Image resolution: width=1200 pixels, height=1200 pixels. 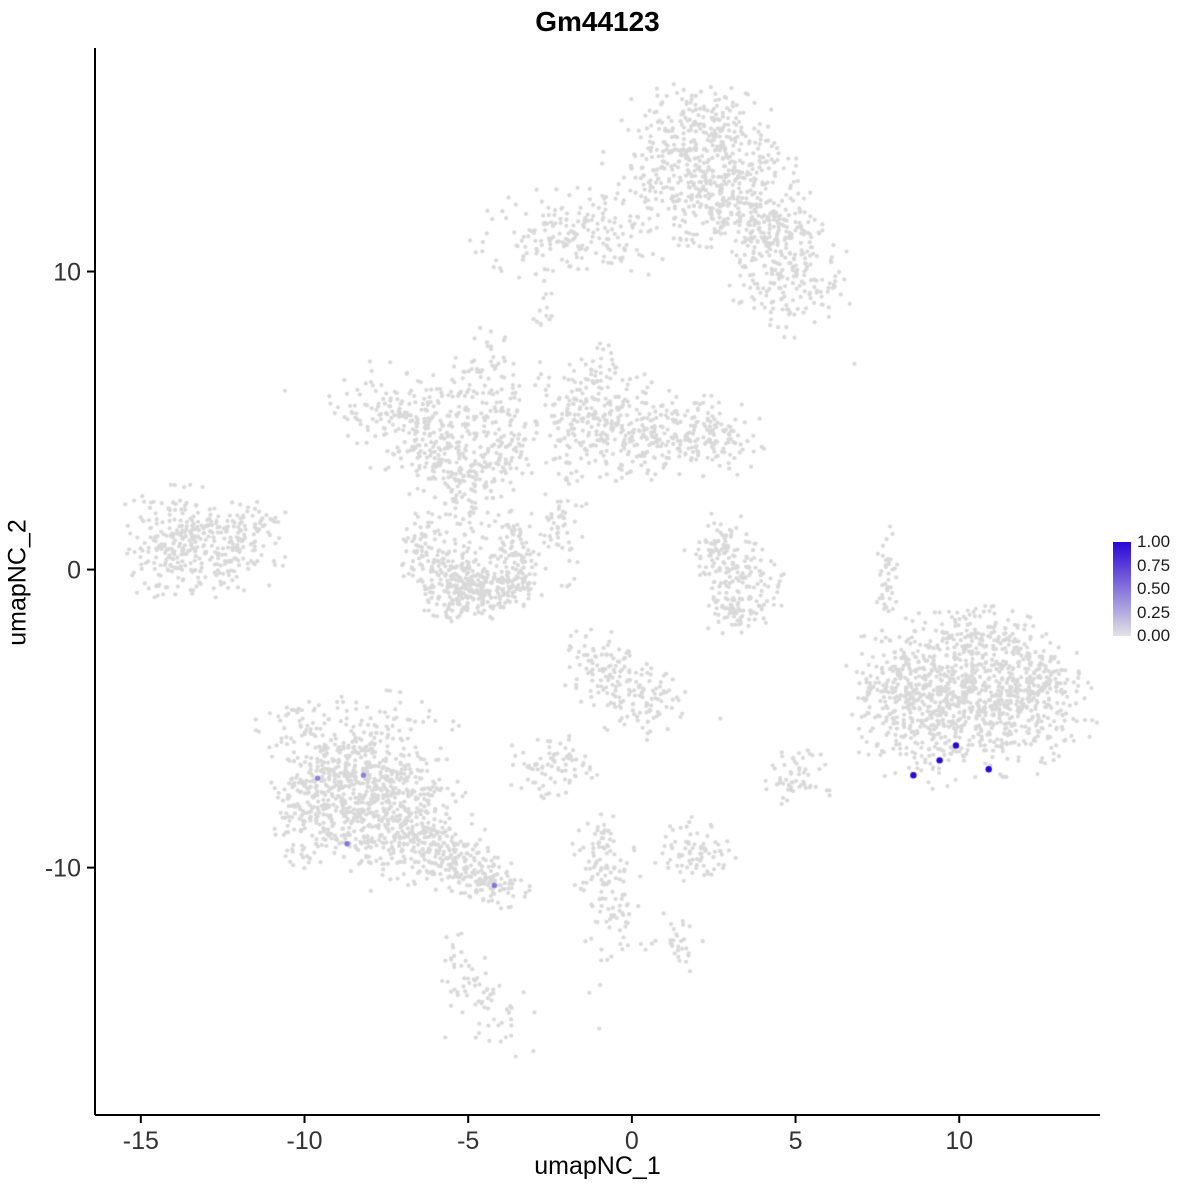 I want to click on legend-gradient-bar, so click(x=1122, y=589).